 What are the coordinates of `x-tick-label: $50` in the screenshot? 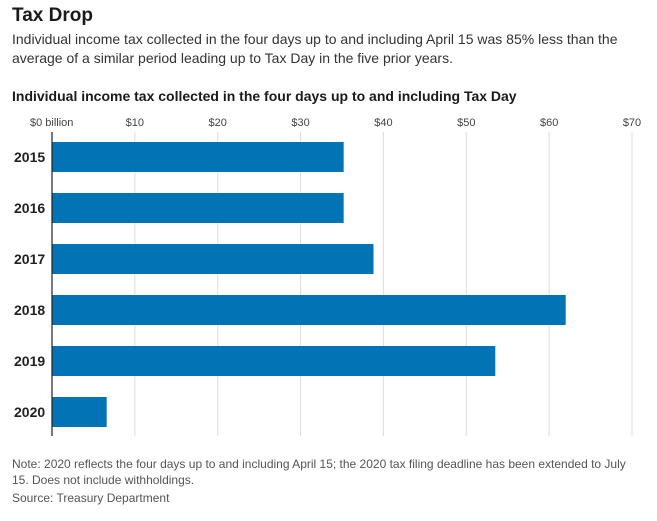 It's located at (466, 123).